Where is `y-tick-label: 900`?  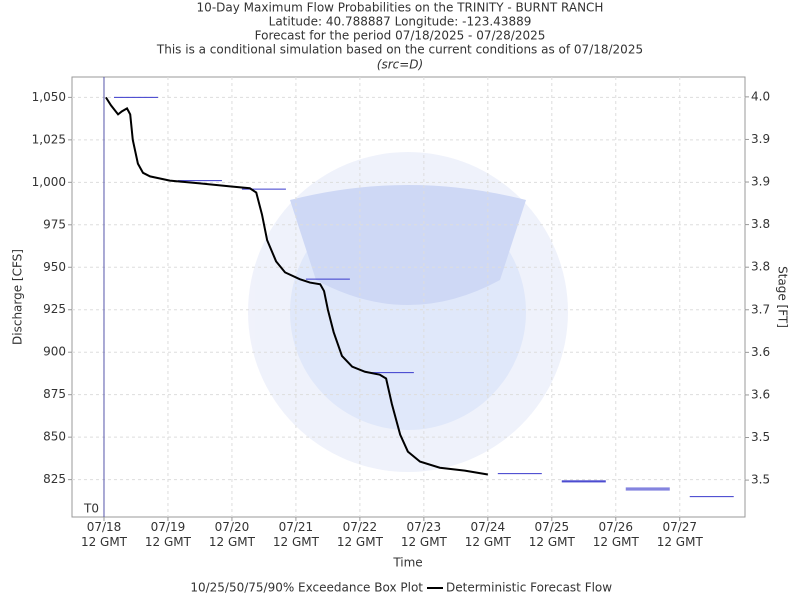 y-tick-label: 900 is located at coordinates (54, 352).